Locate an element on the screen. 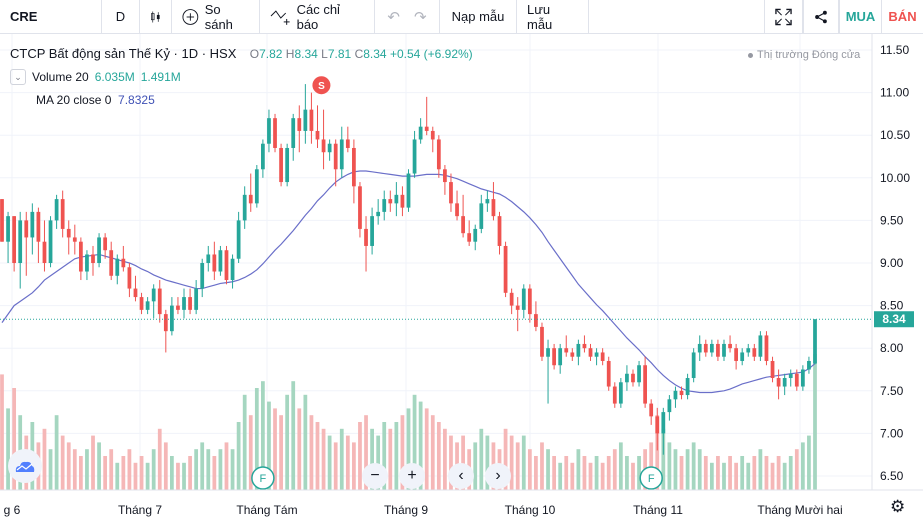 This screenshot has height=523, width=923. settings-gear-icon: ⚙ is located at coordinates (898, 506).